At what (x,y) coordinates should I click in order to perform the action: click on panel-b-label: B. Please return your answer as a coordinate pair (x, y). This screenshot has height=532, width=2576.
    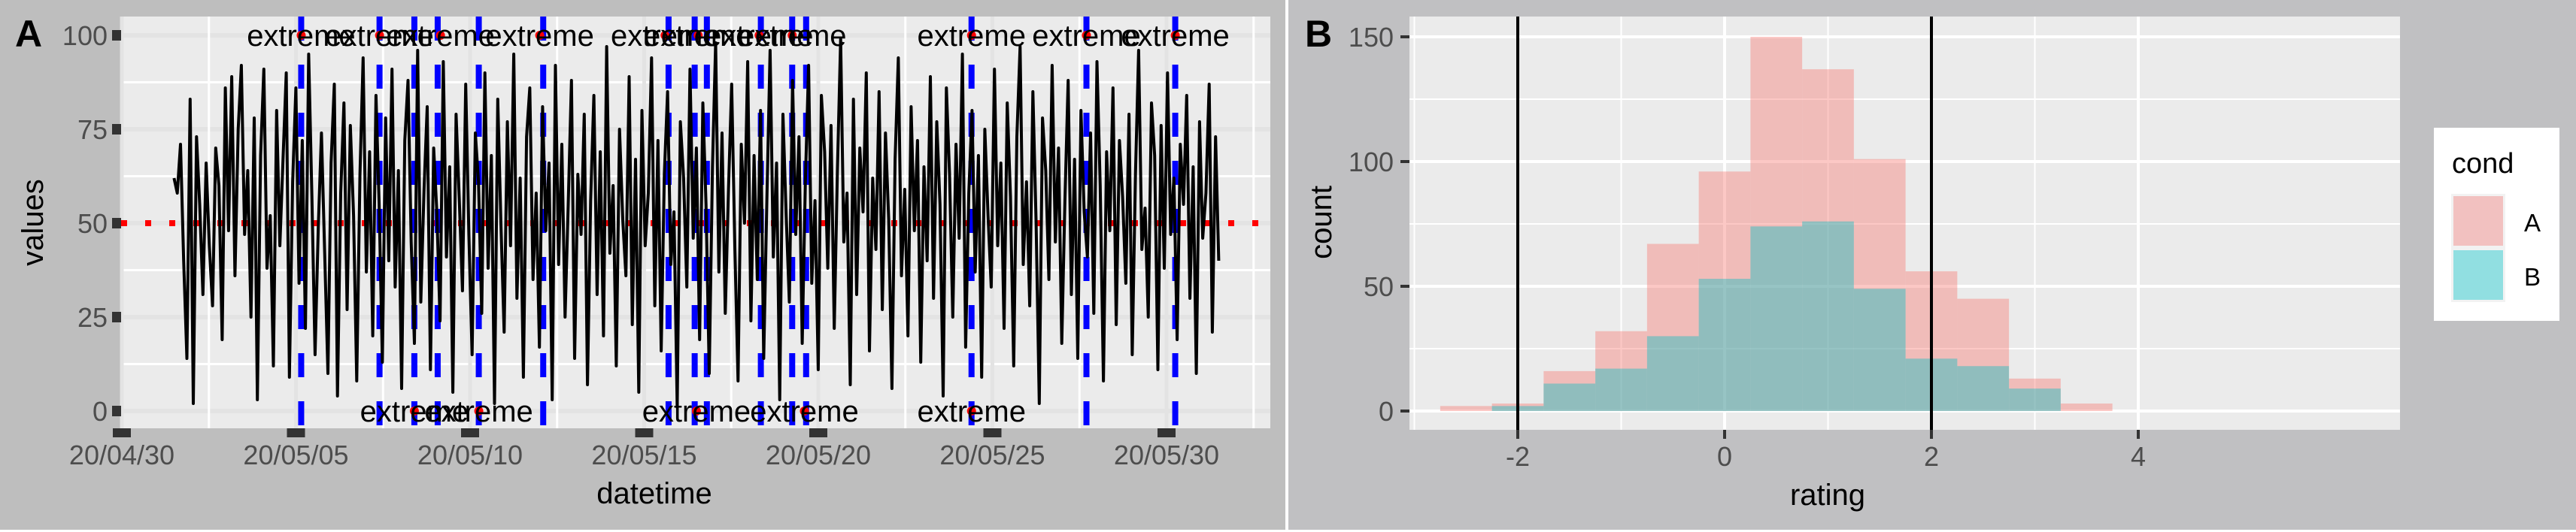
    Looking at the image, I should click on (1318, 34).